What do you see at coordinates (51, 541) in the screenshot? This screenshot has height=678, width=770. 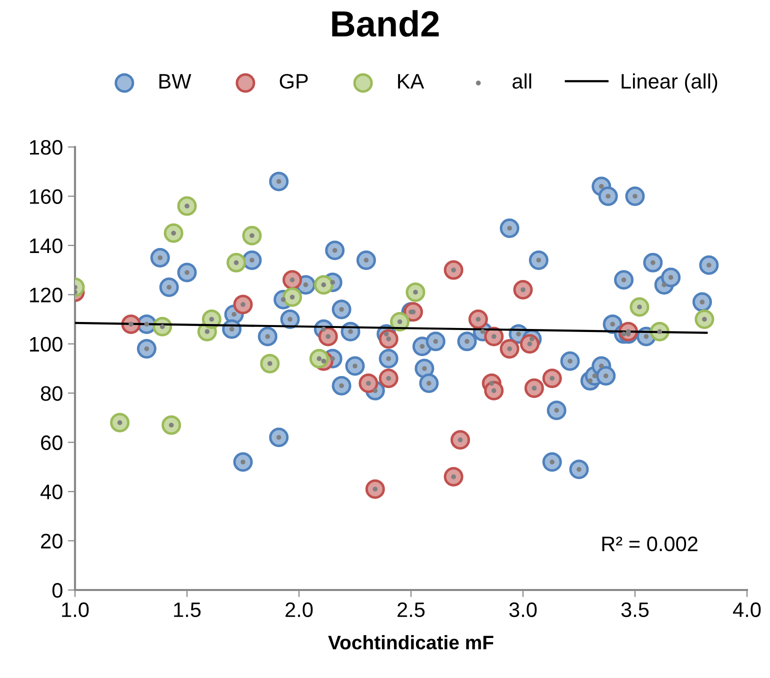 I see `y-tick-label: 20` at bounding box center [51, 541].